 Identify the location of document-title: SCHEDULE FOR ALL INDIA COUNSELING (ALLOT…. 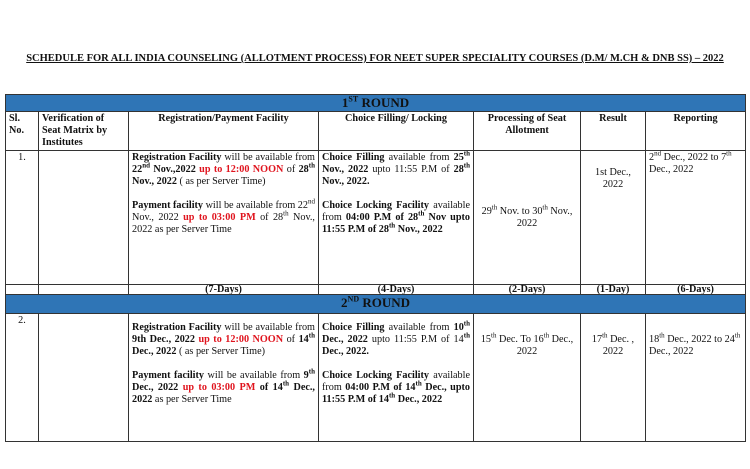
(375, 58).